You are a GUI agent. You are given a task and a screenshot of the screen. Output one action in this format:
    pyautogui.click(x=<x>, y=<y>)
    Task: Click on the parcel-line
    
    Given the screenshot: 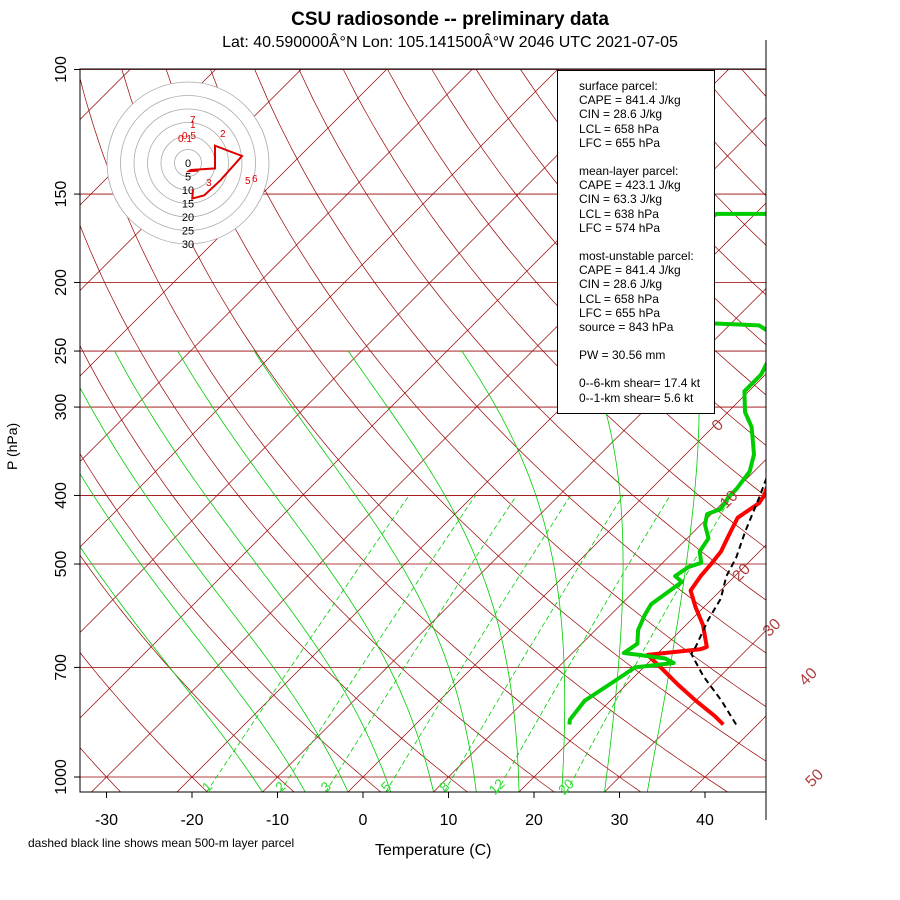 What is the action you would take?
    pyautogui.click(x=728, y=601)
    